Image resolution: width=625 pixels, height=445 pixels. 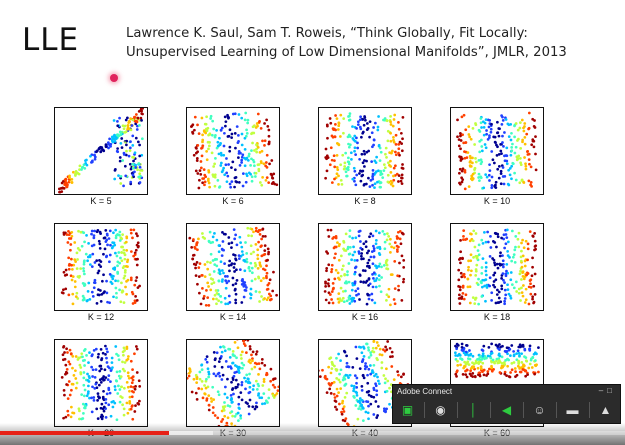 I want to click on video-progress-bar, so click(x=312, y=433).